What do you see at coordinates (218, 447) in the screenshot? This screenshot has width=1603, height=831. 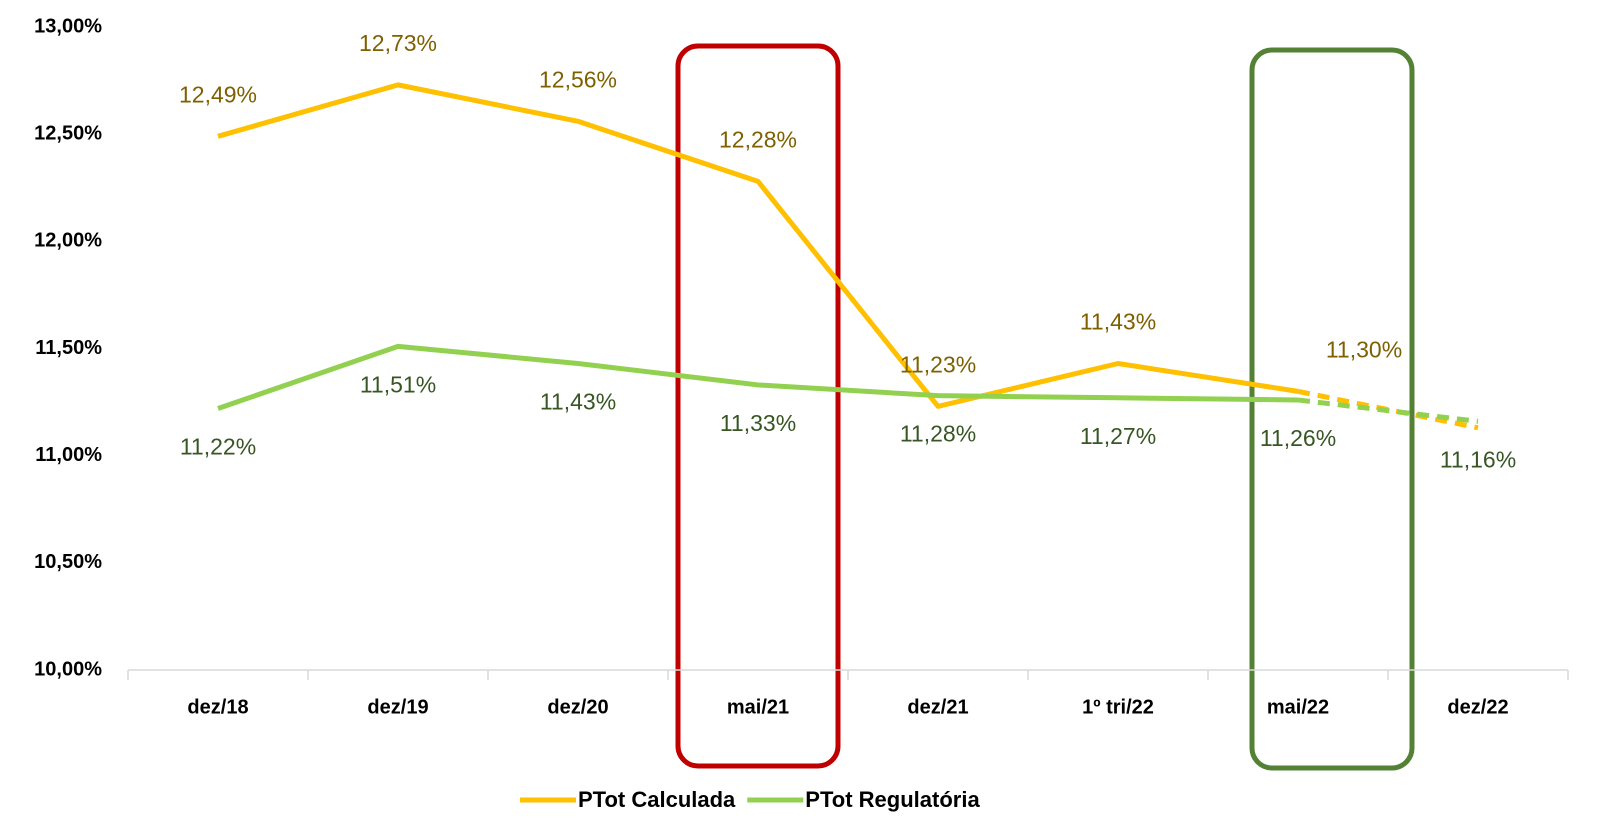 I see `data-label: 11,22%` at bounding box center [218, 447].